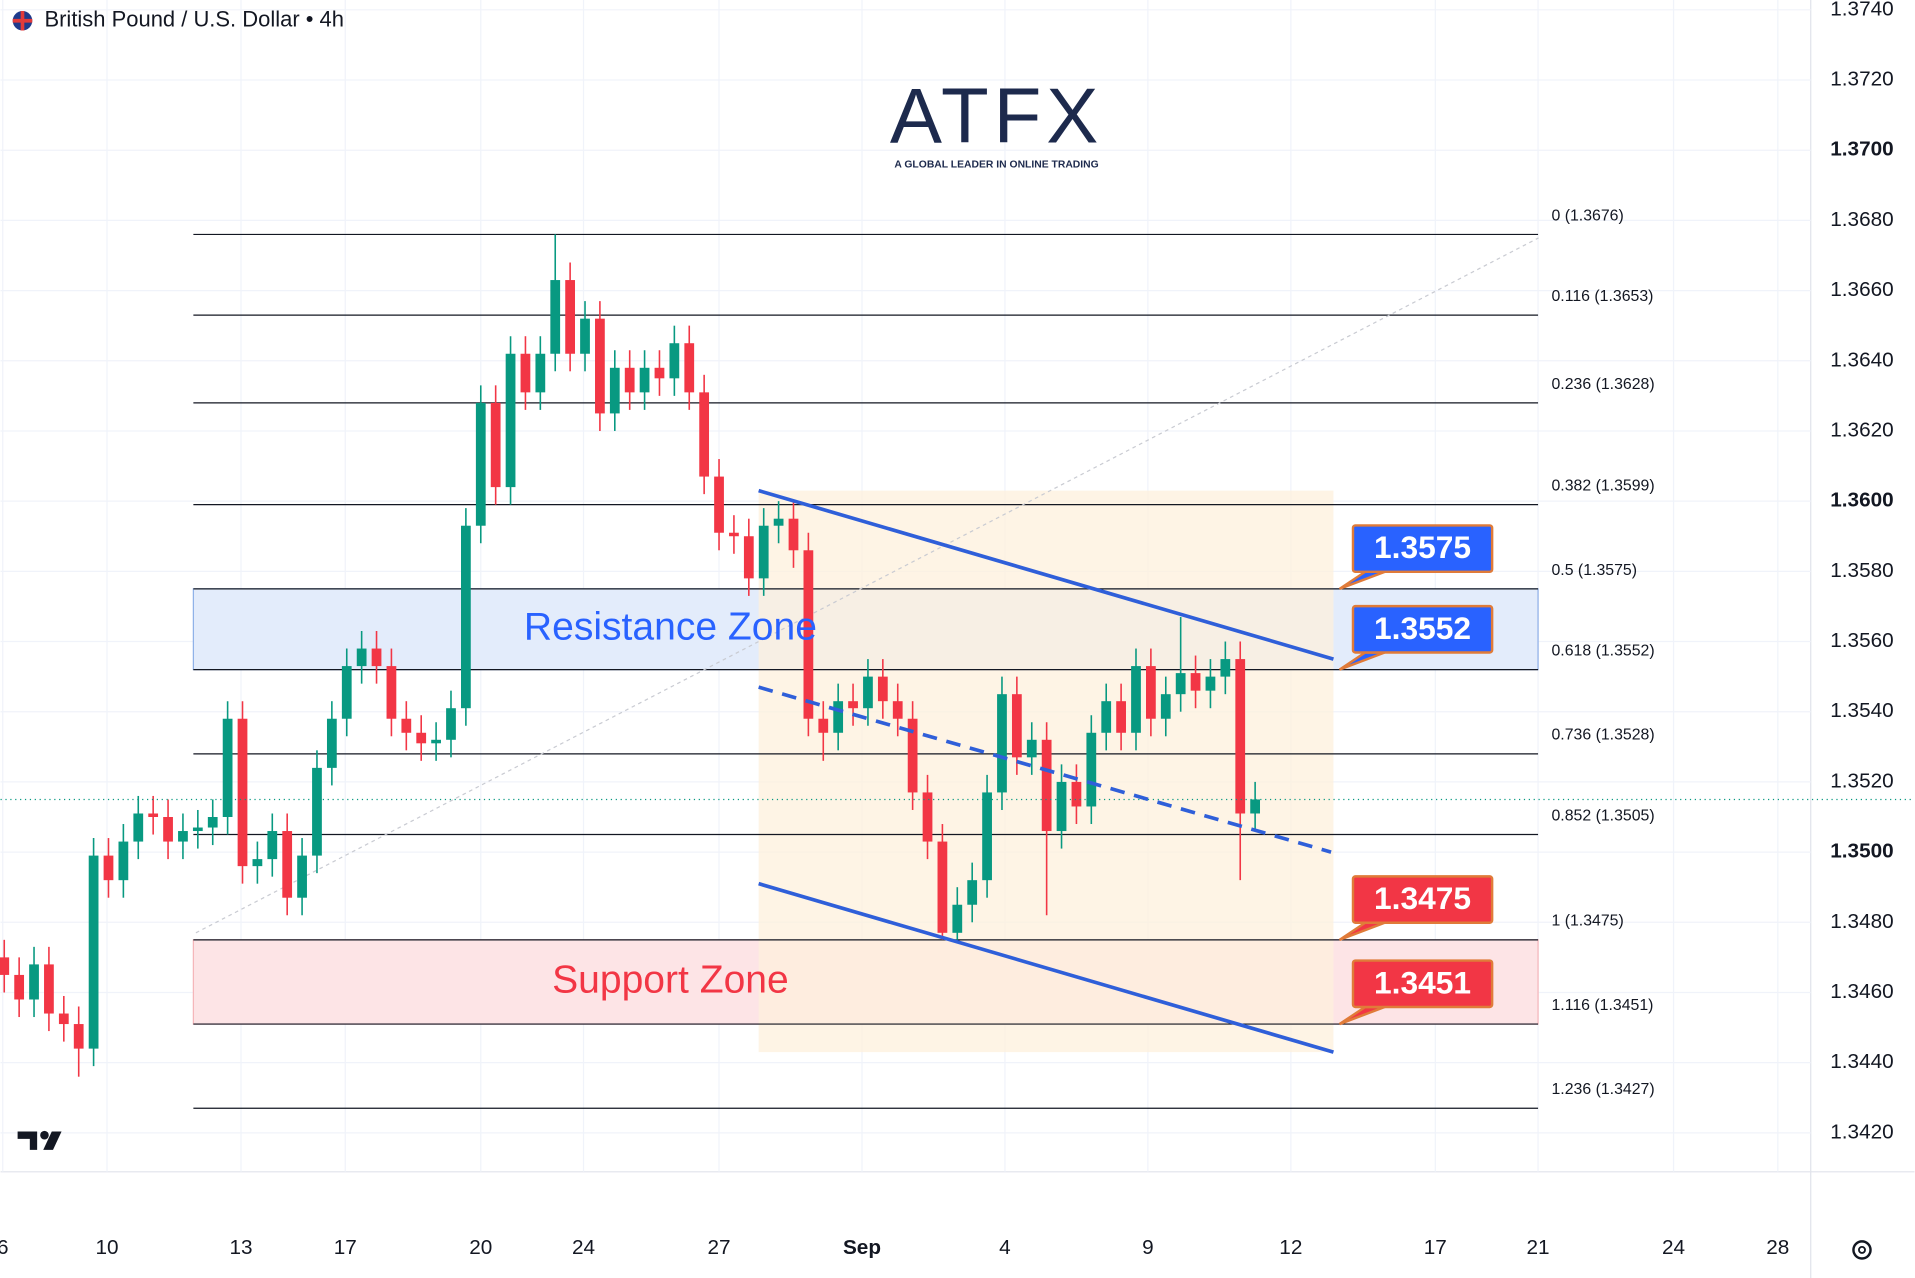 This screenshot has height=1278, width=1915. What do you see at coordinates (1777, 1247) in the screenshot?
I see `x-tick-label: 28` at bounding box center [1777, 1247].